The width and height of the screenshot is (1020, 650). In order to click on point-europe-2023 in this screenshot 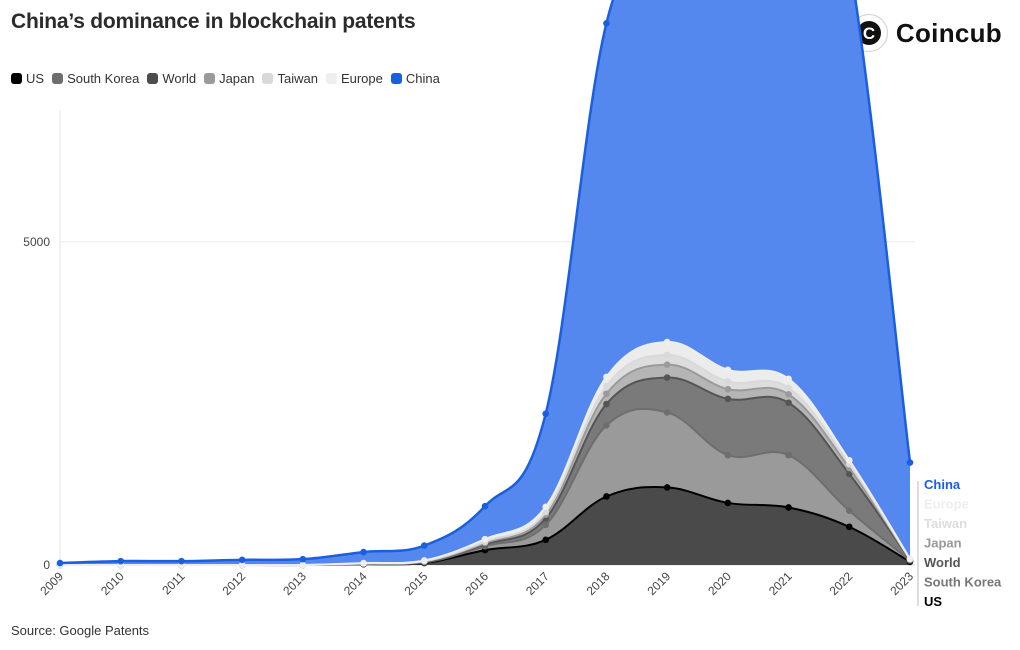, I will do `click(910, 559)`.